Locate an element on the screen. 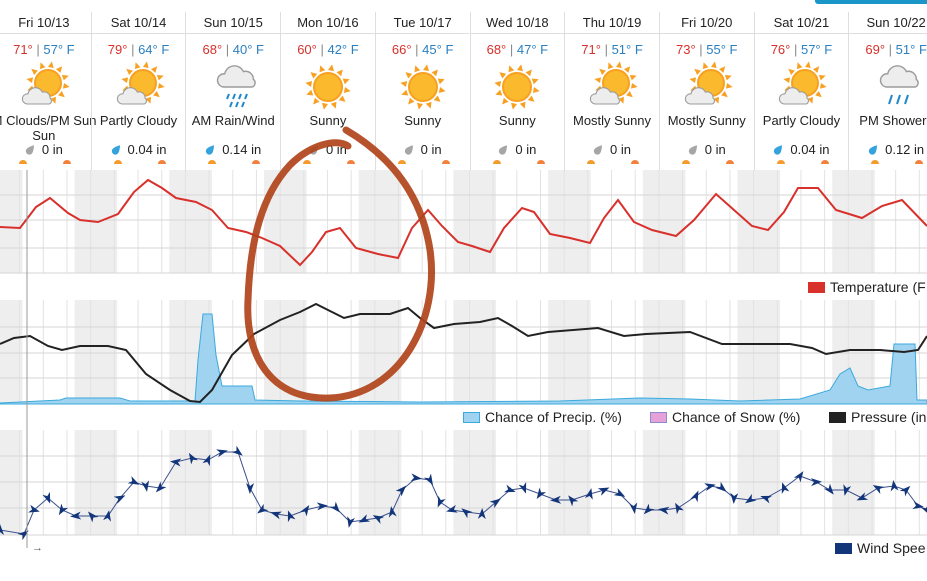 This screenshot has width=927, height=581. day-temps: 68° | 40° F is located at coordinates (233, 49).